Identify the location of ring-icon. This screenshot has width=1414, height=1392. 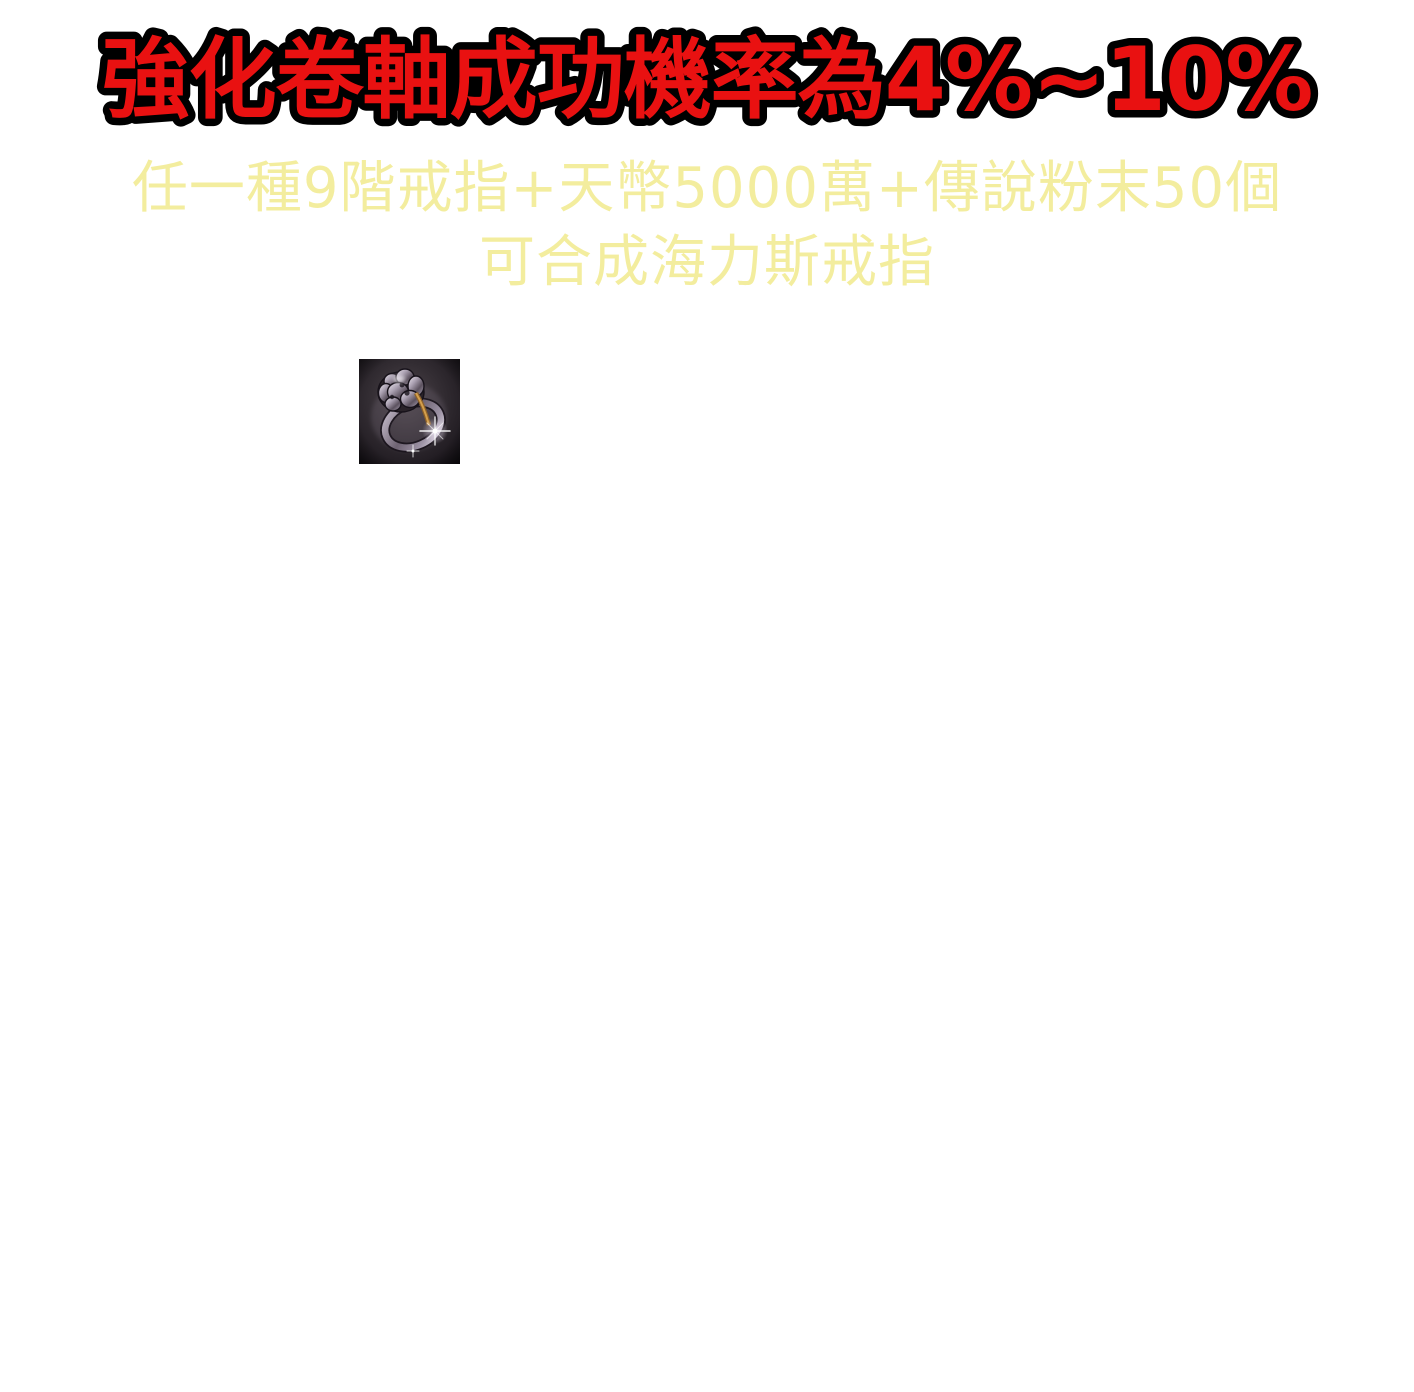
(409, 411).